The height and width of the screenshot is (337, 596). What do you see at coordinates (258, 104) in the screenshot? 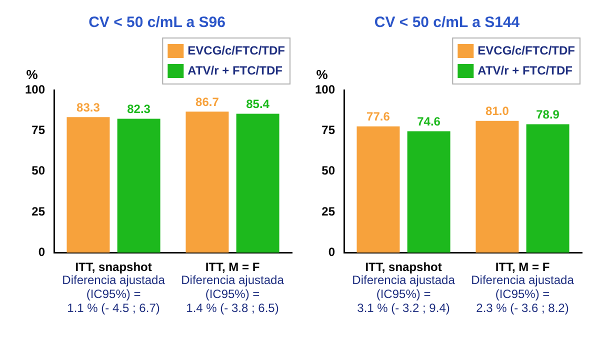
I see `data-label: 85.4` at bounding box center [258, 104].